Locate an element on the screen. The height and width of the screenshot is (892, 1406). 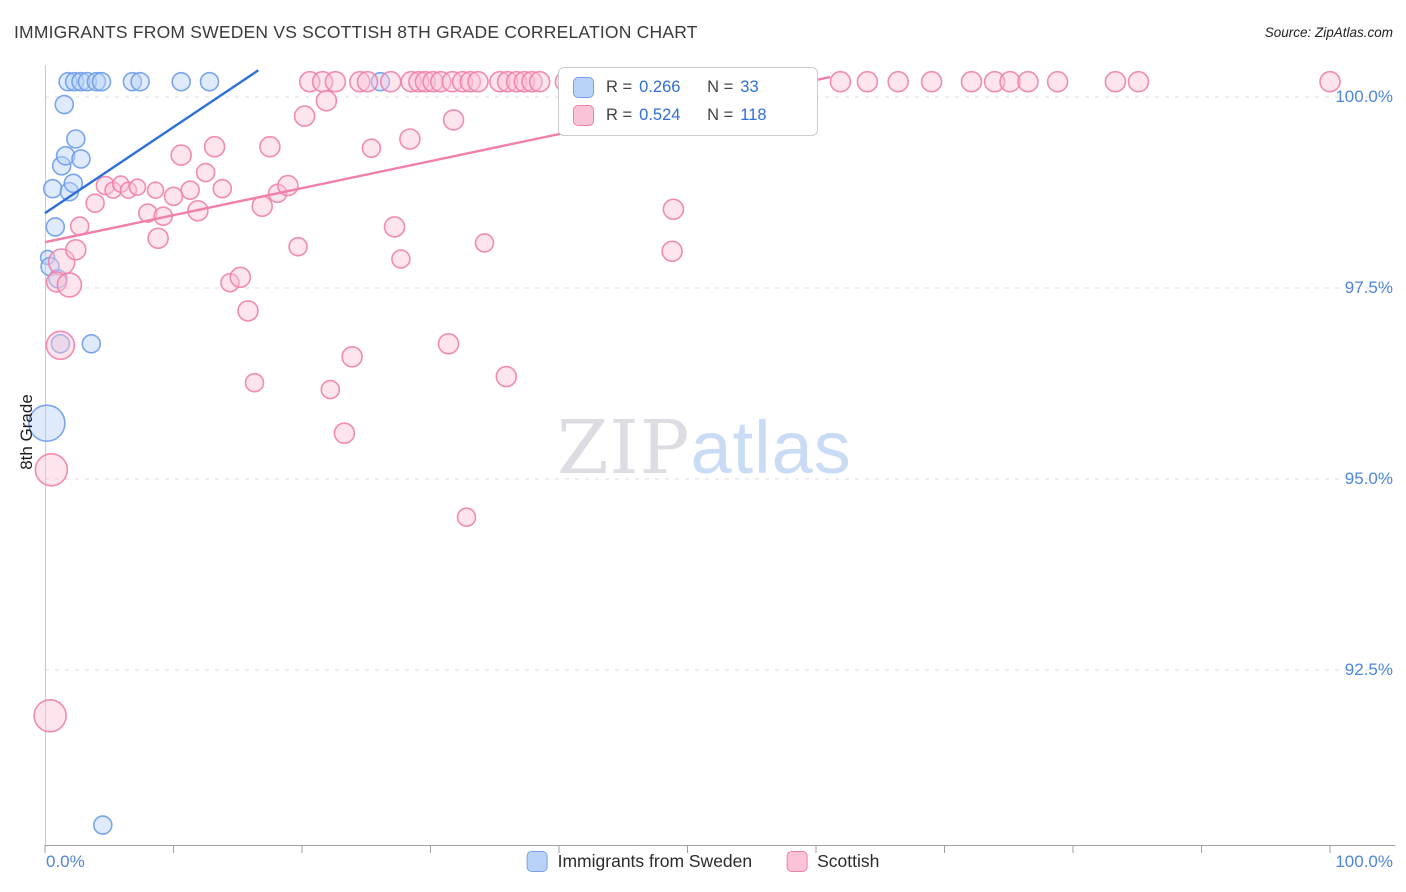
r-value: 0.524 is located at coordinates (660, 115).